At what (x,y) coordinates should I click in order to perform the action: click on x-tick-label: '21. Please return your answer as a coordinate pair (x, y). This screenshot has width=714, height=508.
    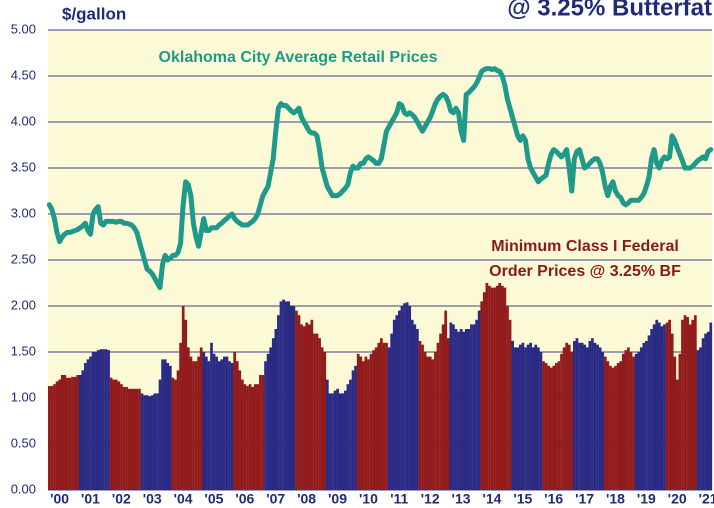
    Looking at the image, I should click on (706, 499).